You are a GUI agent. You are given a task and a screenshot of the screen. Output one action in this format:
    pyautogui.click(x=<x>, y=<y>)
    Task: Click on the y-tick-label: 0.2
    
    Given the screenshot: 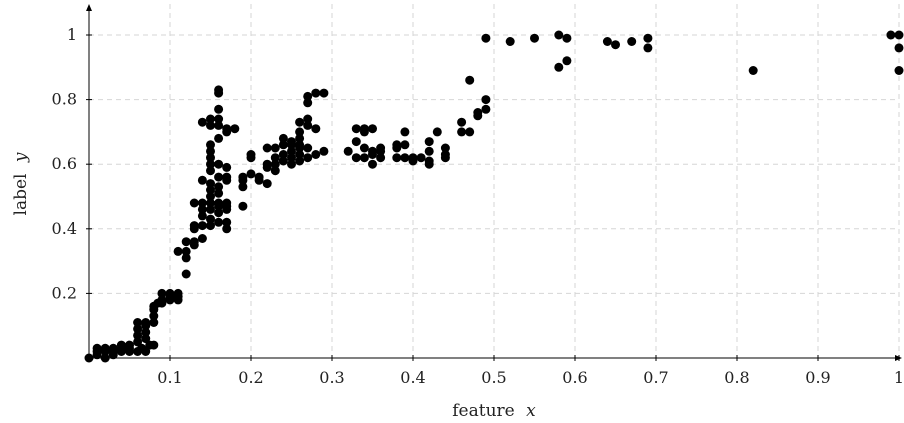 What is the action you would take?
    pyautogui.click(x=64, y=292)
    